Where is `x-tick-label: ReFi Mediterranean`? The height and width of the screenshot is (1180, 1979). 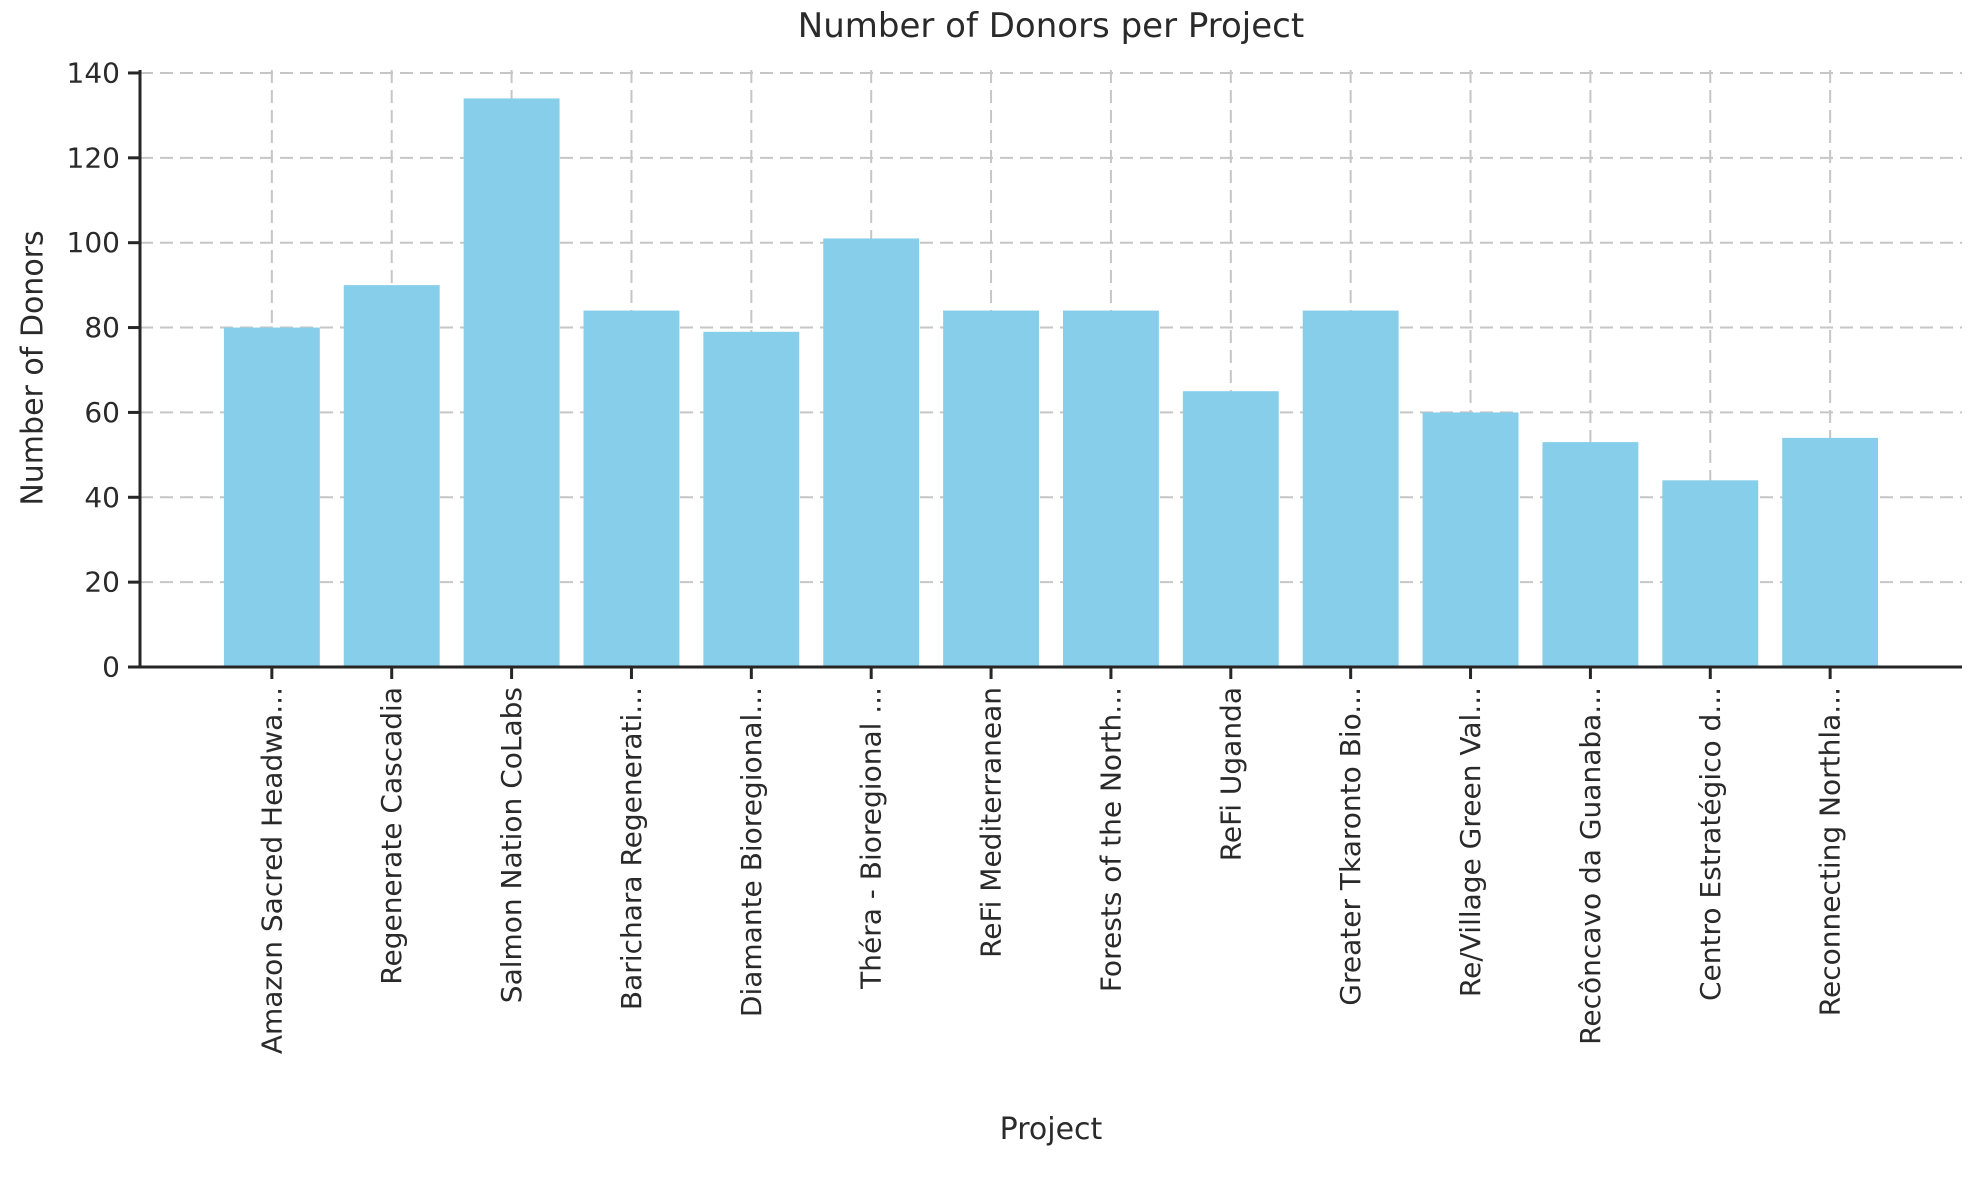
x-tick-label: ReFi Mediterranean is located at coordinates (991, 822).